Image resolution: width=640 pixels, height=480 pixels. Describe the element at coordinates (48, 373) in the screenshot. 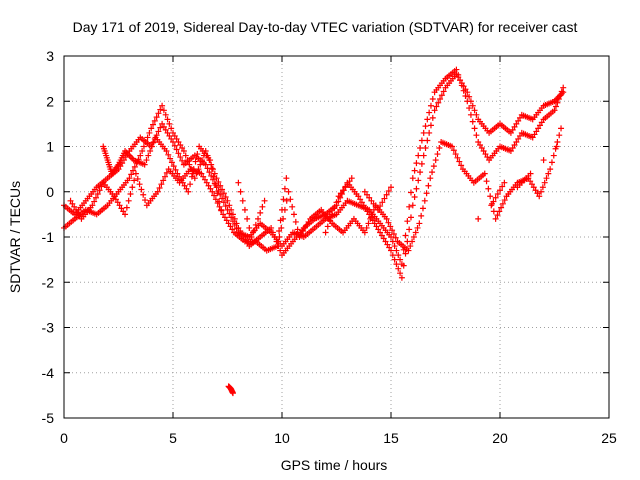

I see `y-tick-label: -4` at that location.